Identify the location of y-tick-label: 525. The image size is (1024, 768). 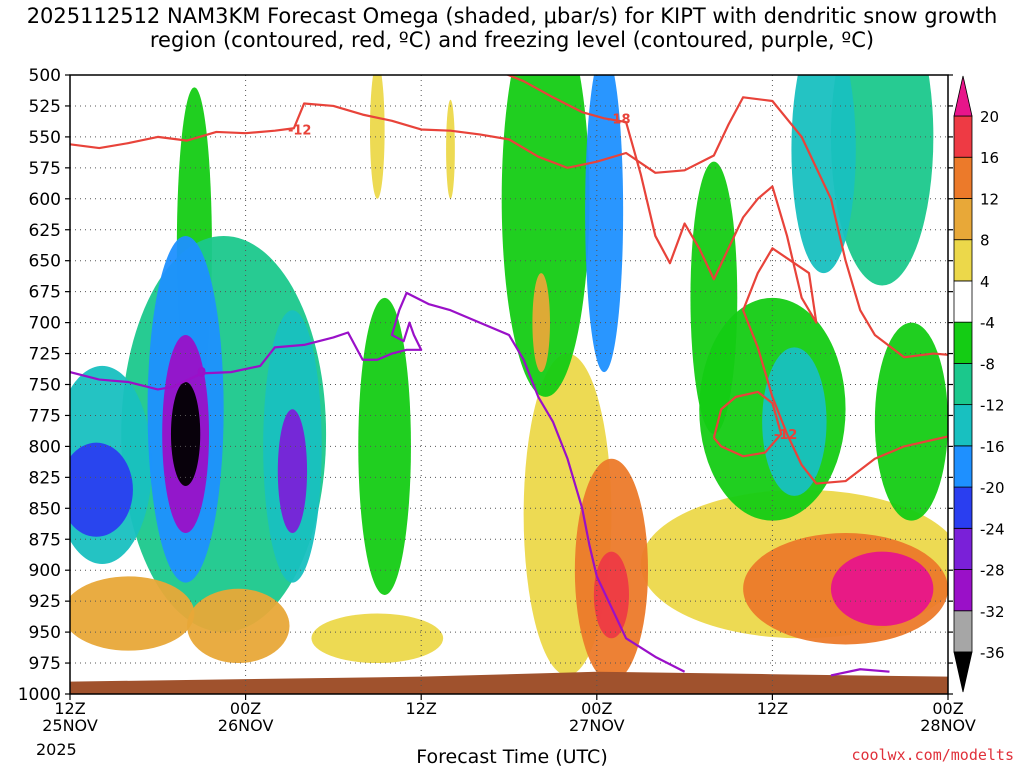
(45, 107).